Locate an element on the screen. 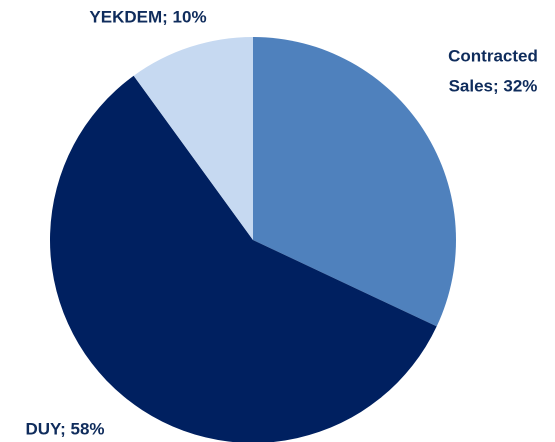 This screenshot has height=442, width=555. slice-label: Sales; 32% is located at coordinates (493, 85).